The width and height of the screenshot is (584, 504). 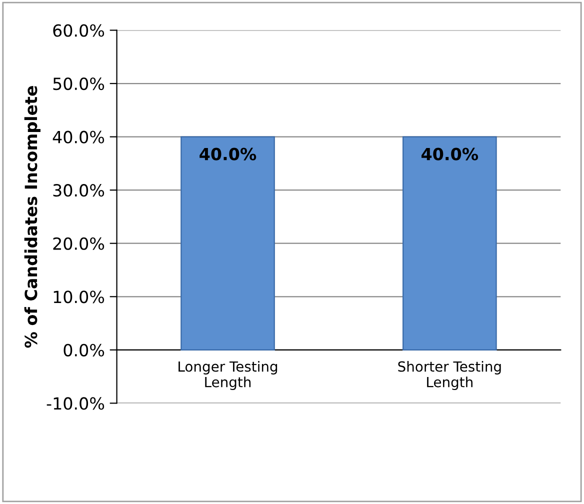 What do you see at coordinates (228, 375) in the screenshot?
I see `x-tick-label: Longer Testing Length` at bounding box center [228, 375].